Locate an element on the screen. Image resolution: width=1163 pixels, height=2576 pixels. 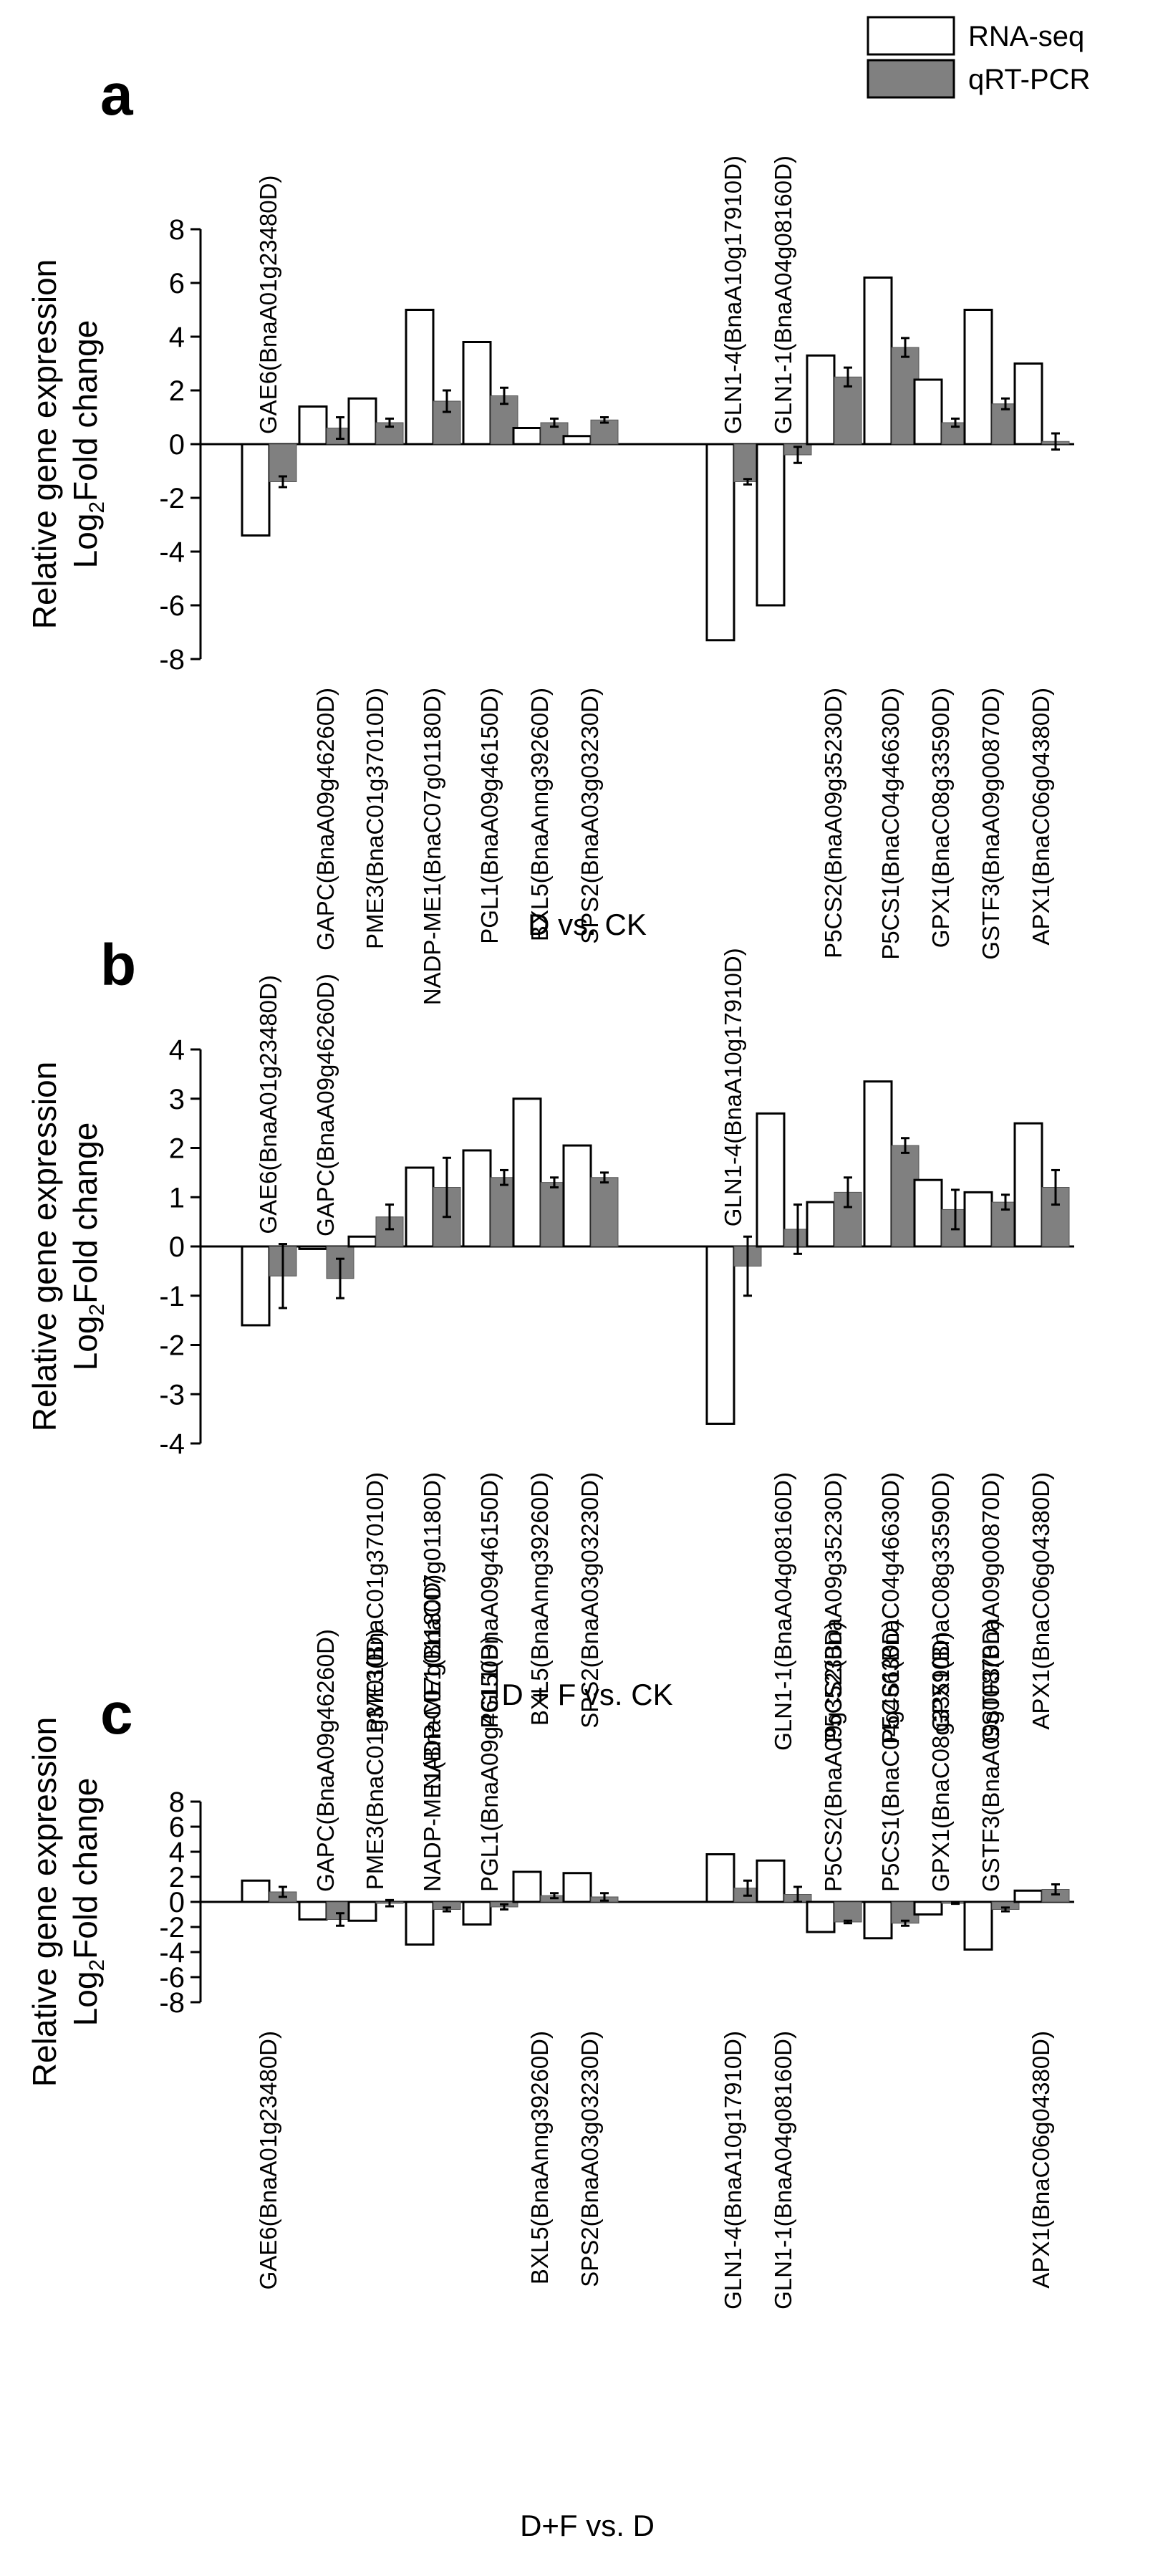
y-tick-label: 8 is located at coordinates (177, 1802).